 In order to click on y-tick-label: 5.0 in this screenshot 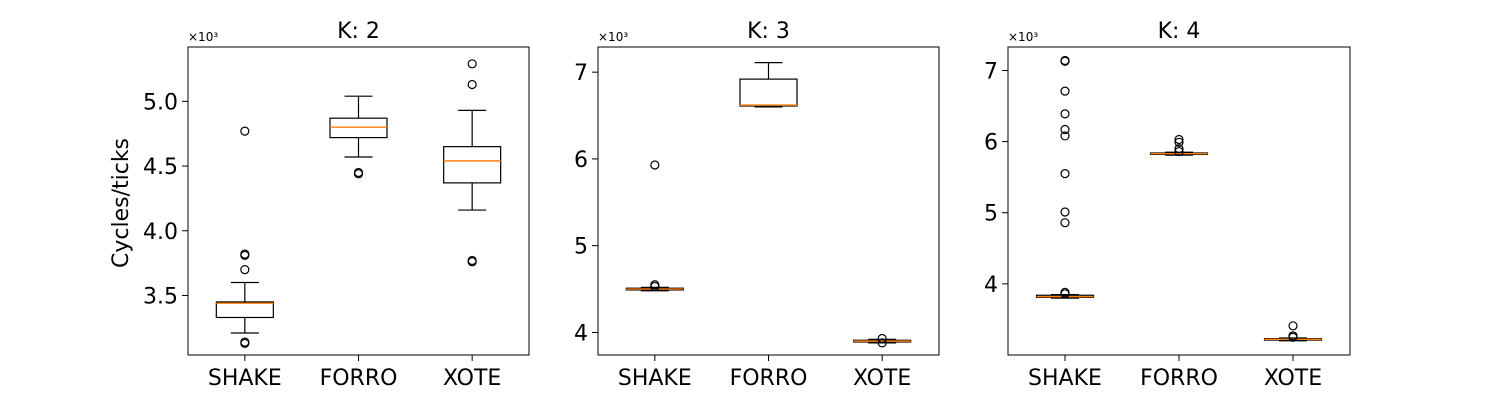, I will do `click(160, 102)`.